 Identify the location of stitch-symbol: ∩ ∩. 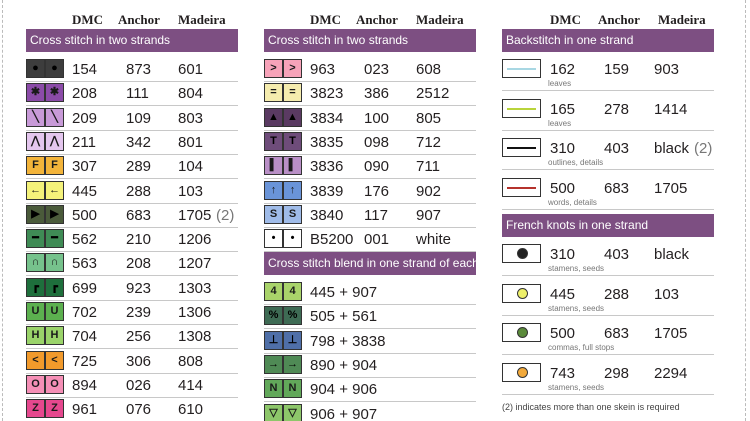
(45, 263).